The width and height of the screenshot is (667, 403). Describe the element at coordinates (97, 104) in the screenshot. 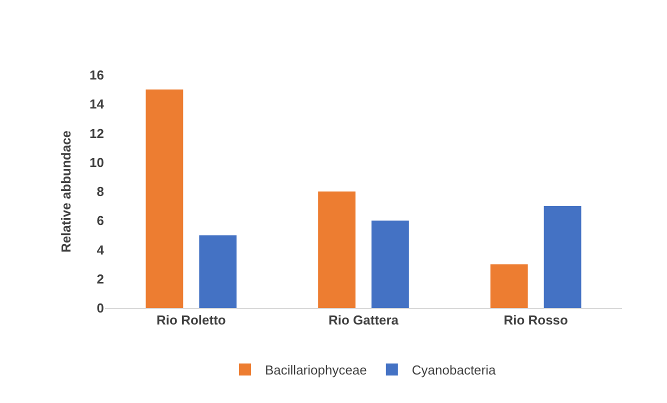

I see `y-tick-label: 14` at that location.